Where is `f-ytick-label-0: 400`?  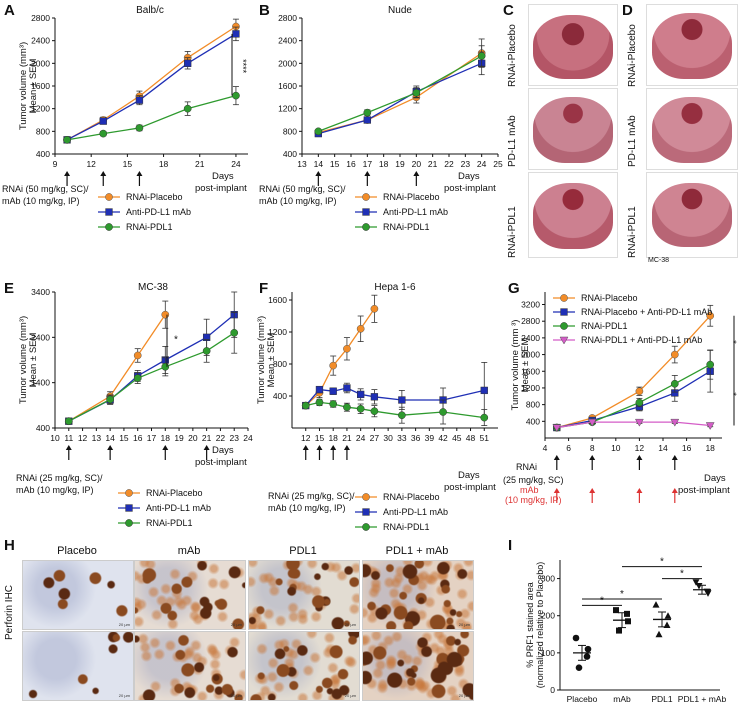
f-ytick-label-0: 400 is located at coordinates (280, 396).